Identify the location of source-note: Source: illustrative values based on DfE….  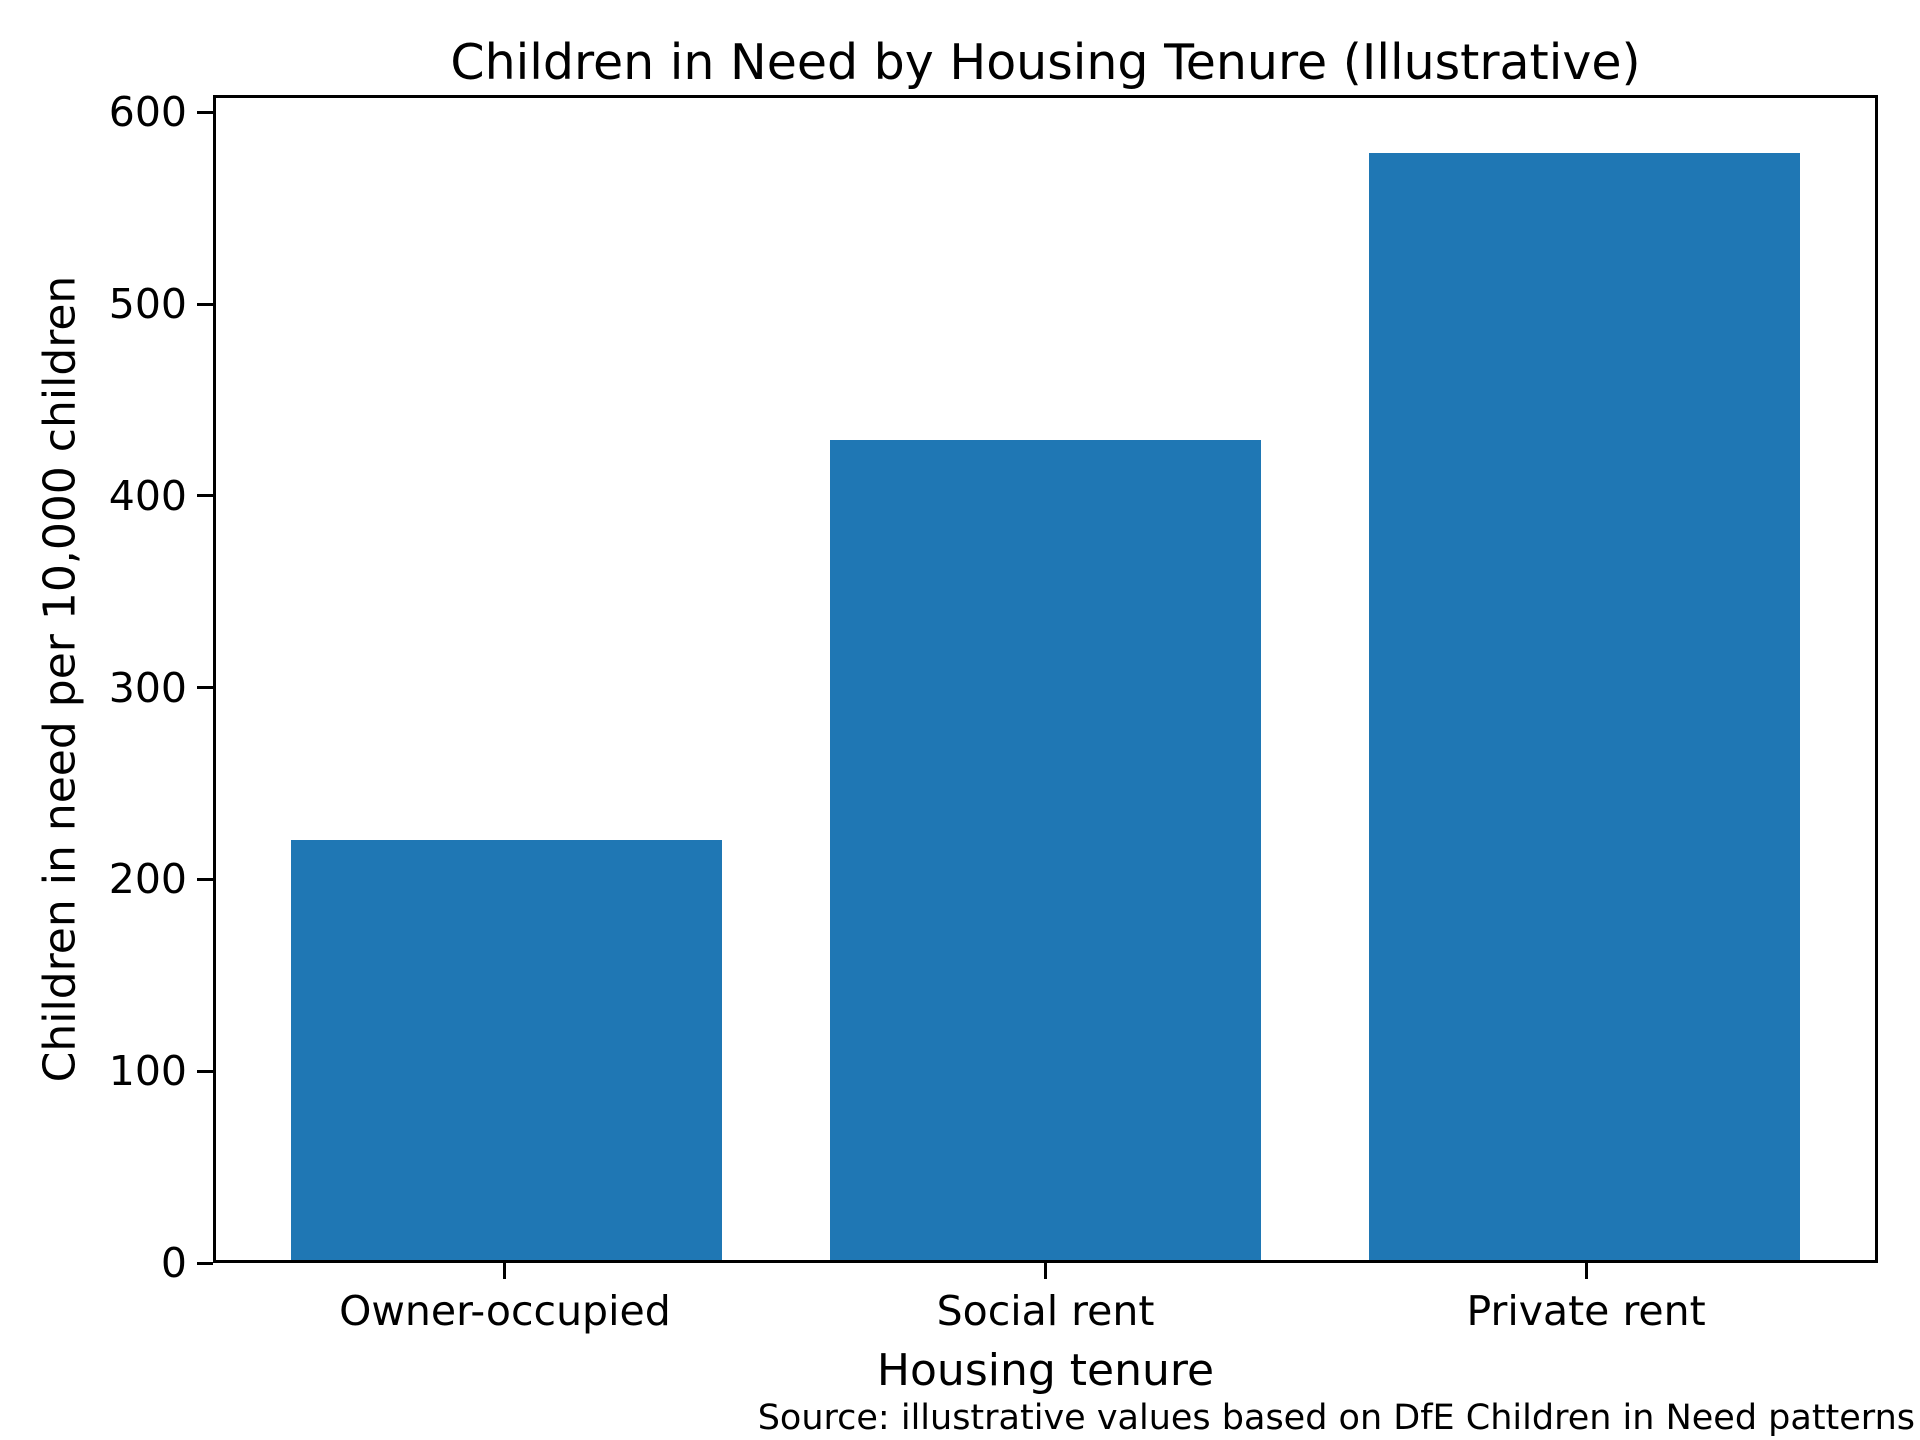
(1336, 1418).